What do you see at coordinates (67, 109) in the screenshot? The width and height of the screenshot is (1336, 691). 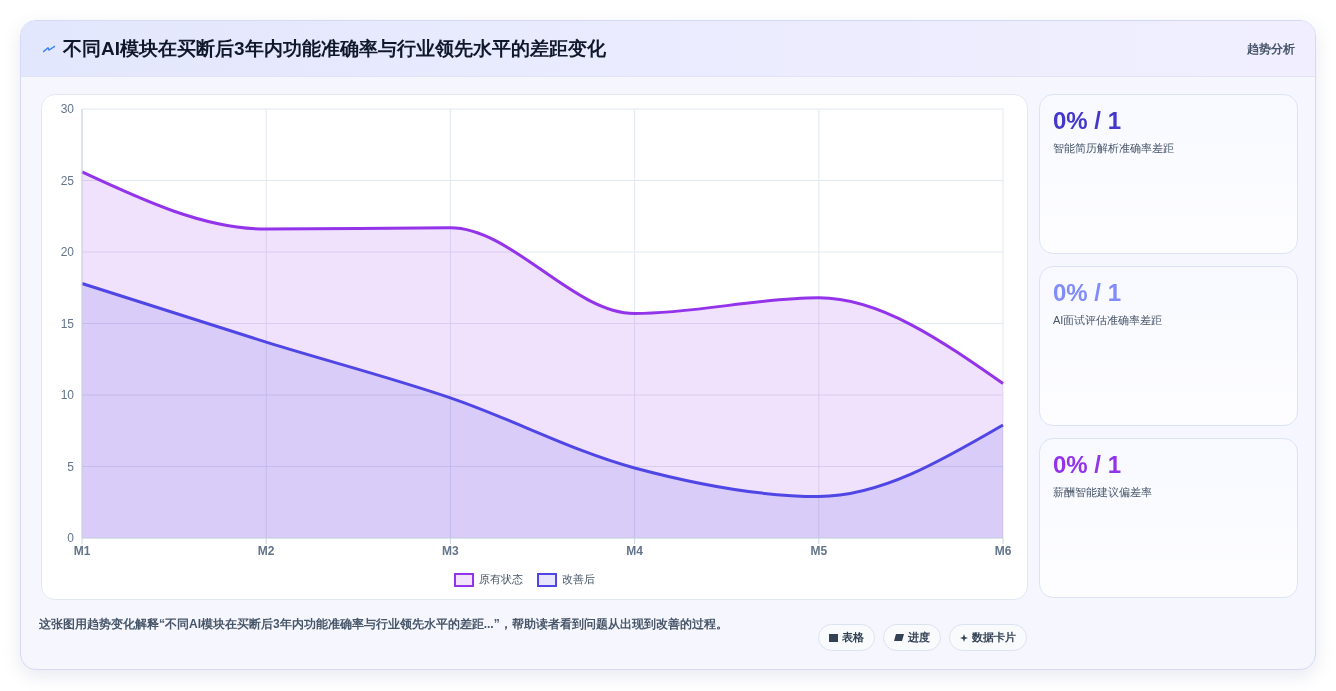 I see `y-tick-label: 30` at bounding box center [67, 109].